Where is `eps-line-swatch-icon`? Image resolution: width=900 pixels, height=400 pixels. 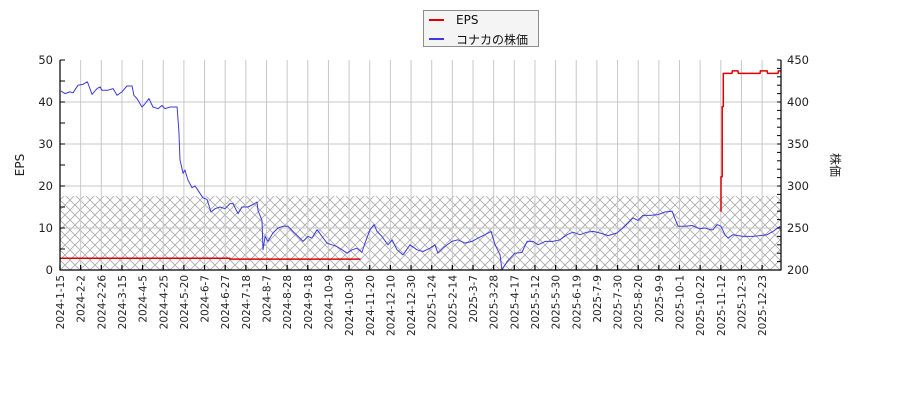
eps-line-swatch-icon is located at coordinates (436, 20).